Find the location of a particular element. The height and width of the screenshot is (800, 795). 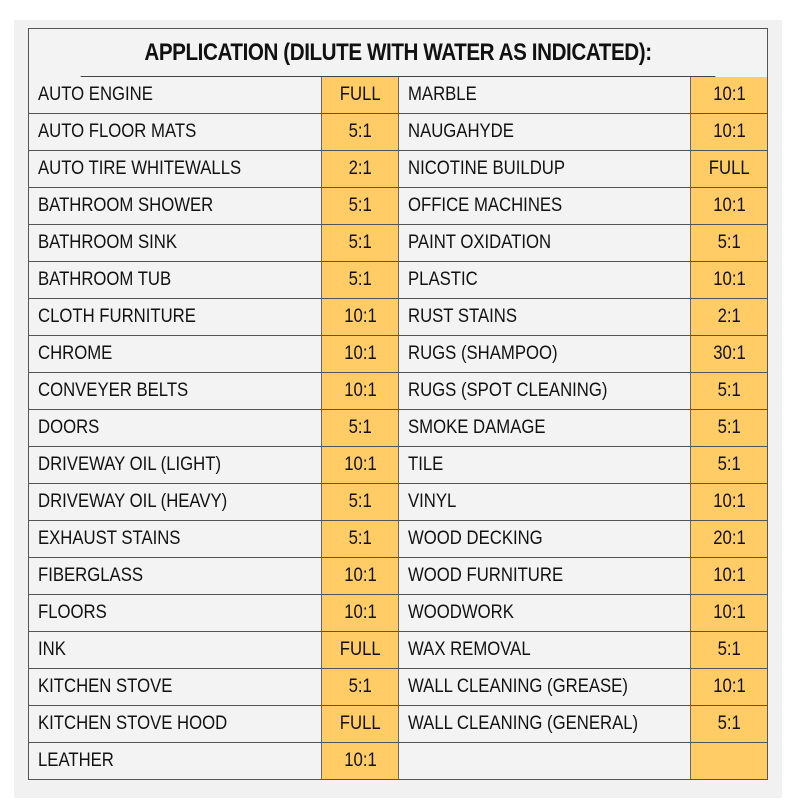

application-name-cell: WALL CLEANING (GREASE) is located at coordinates (544, 687).